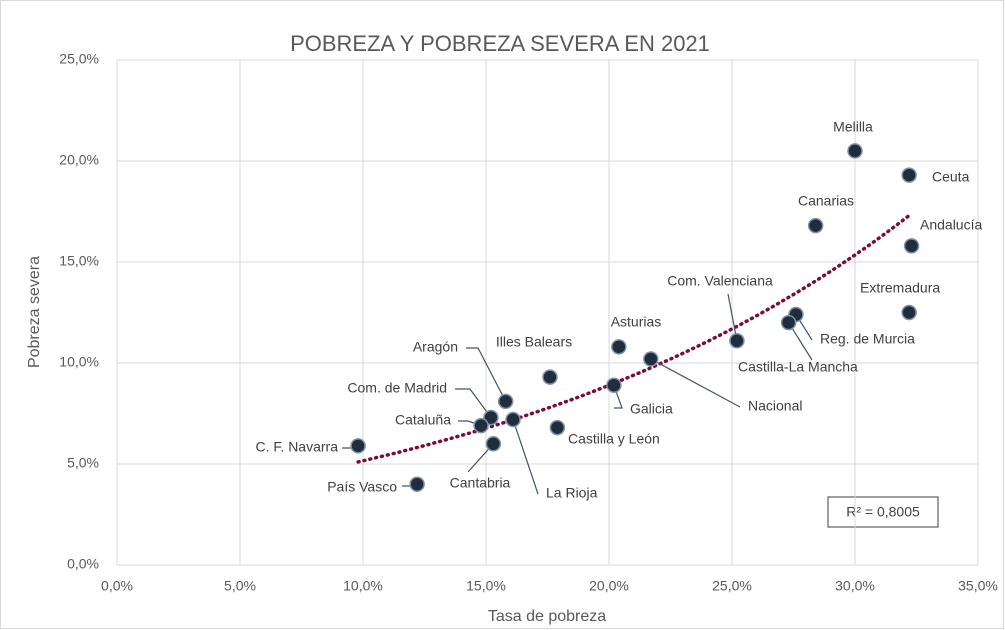 Image resolution: width=1005 pixels, height=630 pixels. I want to click on x-tick-label: 35,0%, so click(978, 586).